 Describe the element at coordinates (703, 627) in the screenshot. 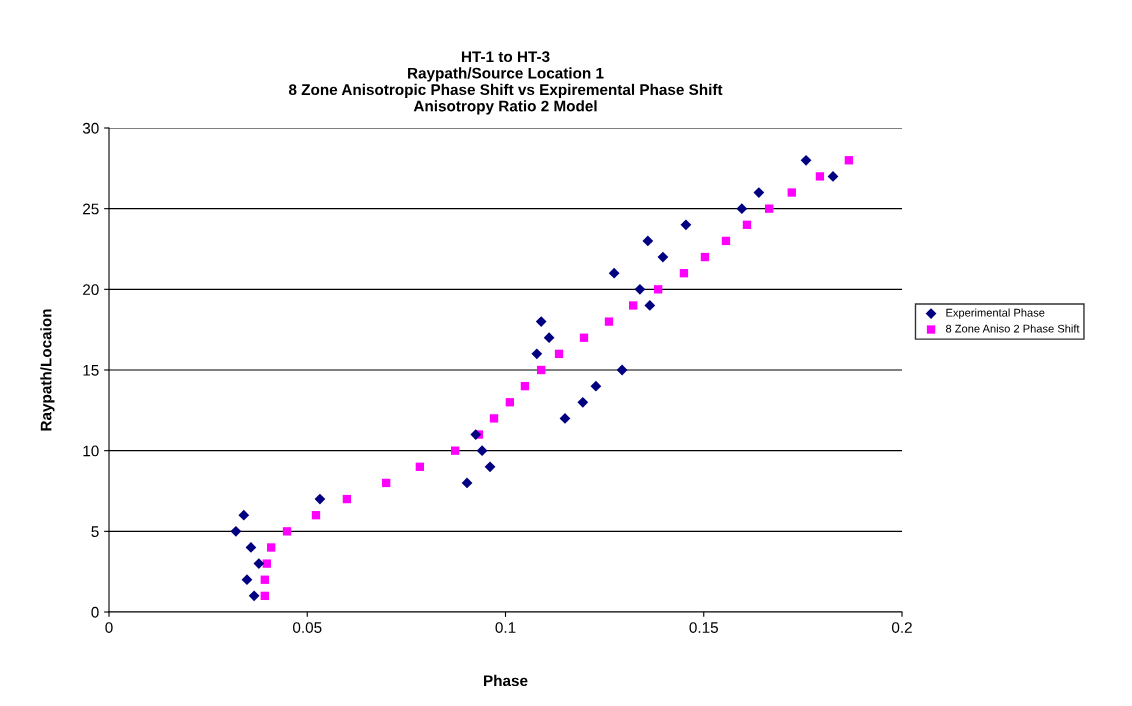

I see `x-tick-label: 0.15` at that location.